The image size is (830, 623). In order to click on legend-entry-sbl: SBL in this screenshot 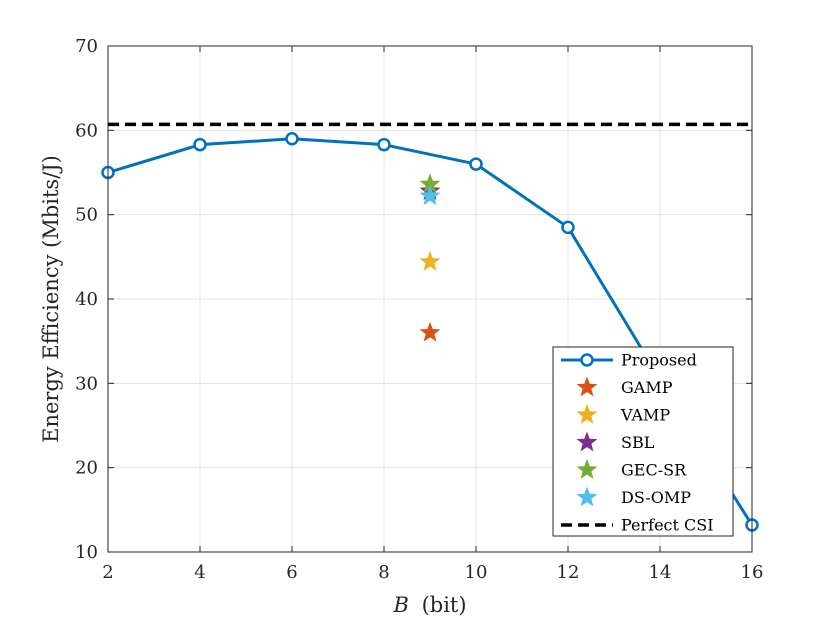, I will do `click(615, 441)`.